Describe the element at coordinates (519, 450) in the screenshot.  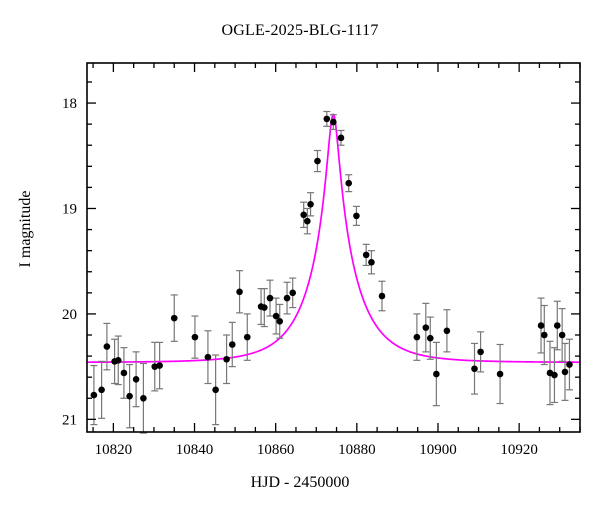
I see `x-tick-label: 10920` at that location.